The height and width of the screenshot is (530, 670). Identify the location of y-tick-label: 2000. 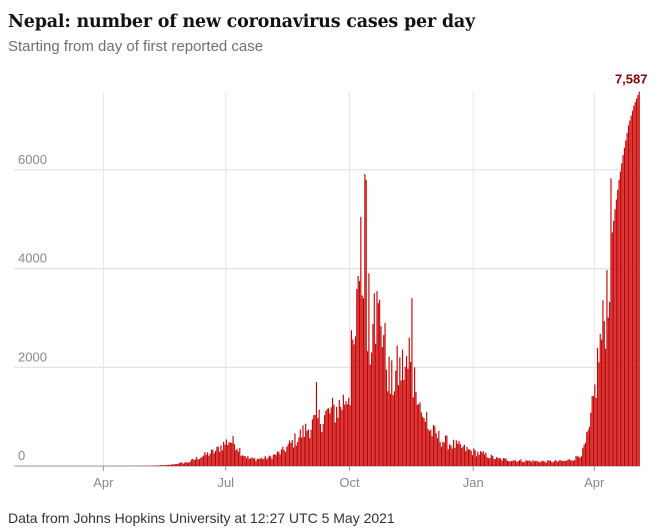
(32, 356).